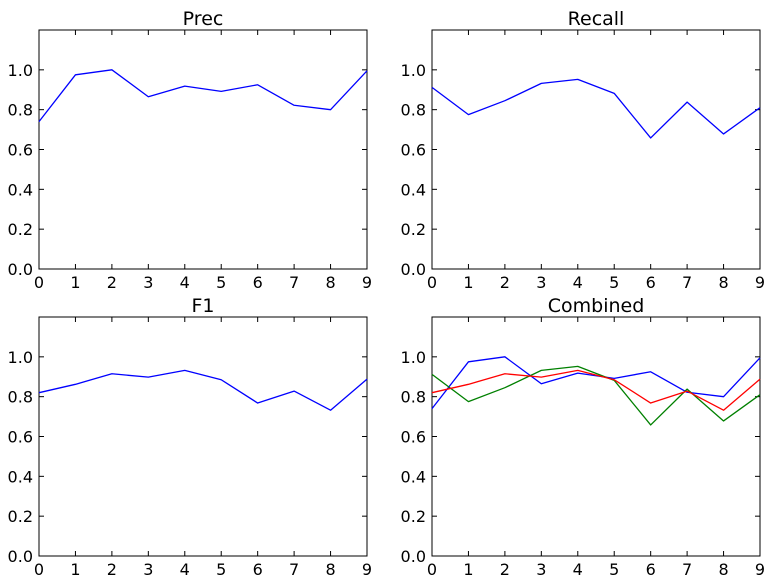 This screenshot has height=585, width=776. Describe the element at coordinates (723, 282) in the screenshot. I see `recall-x-tick-label: 8` at that location.